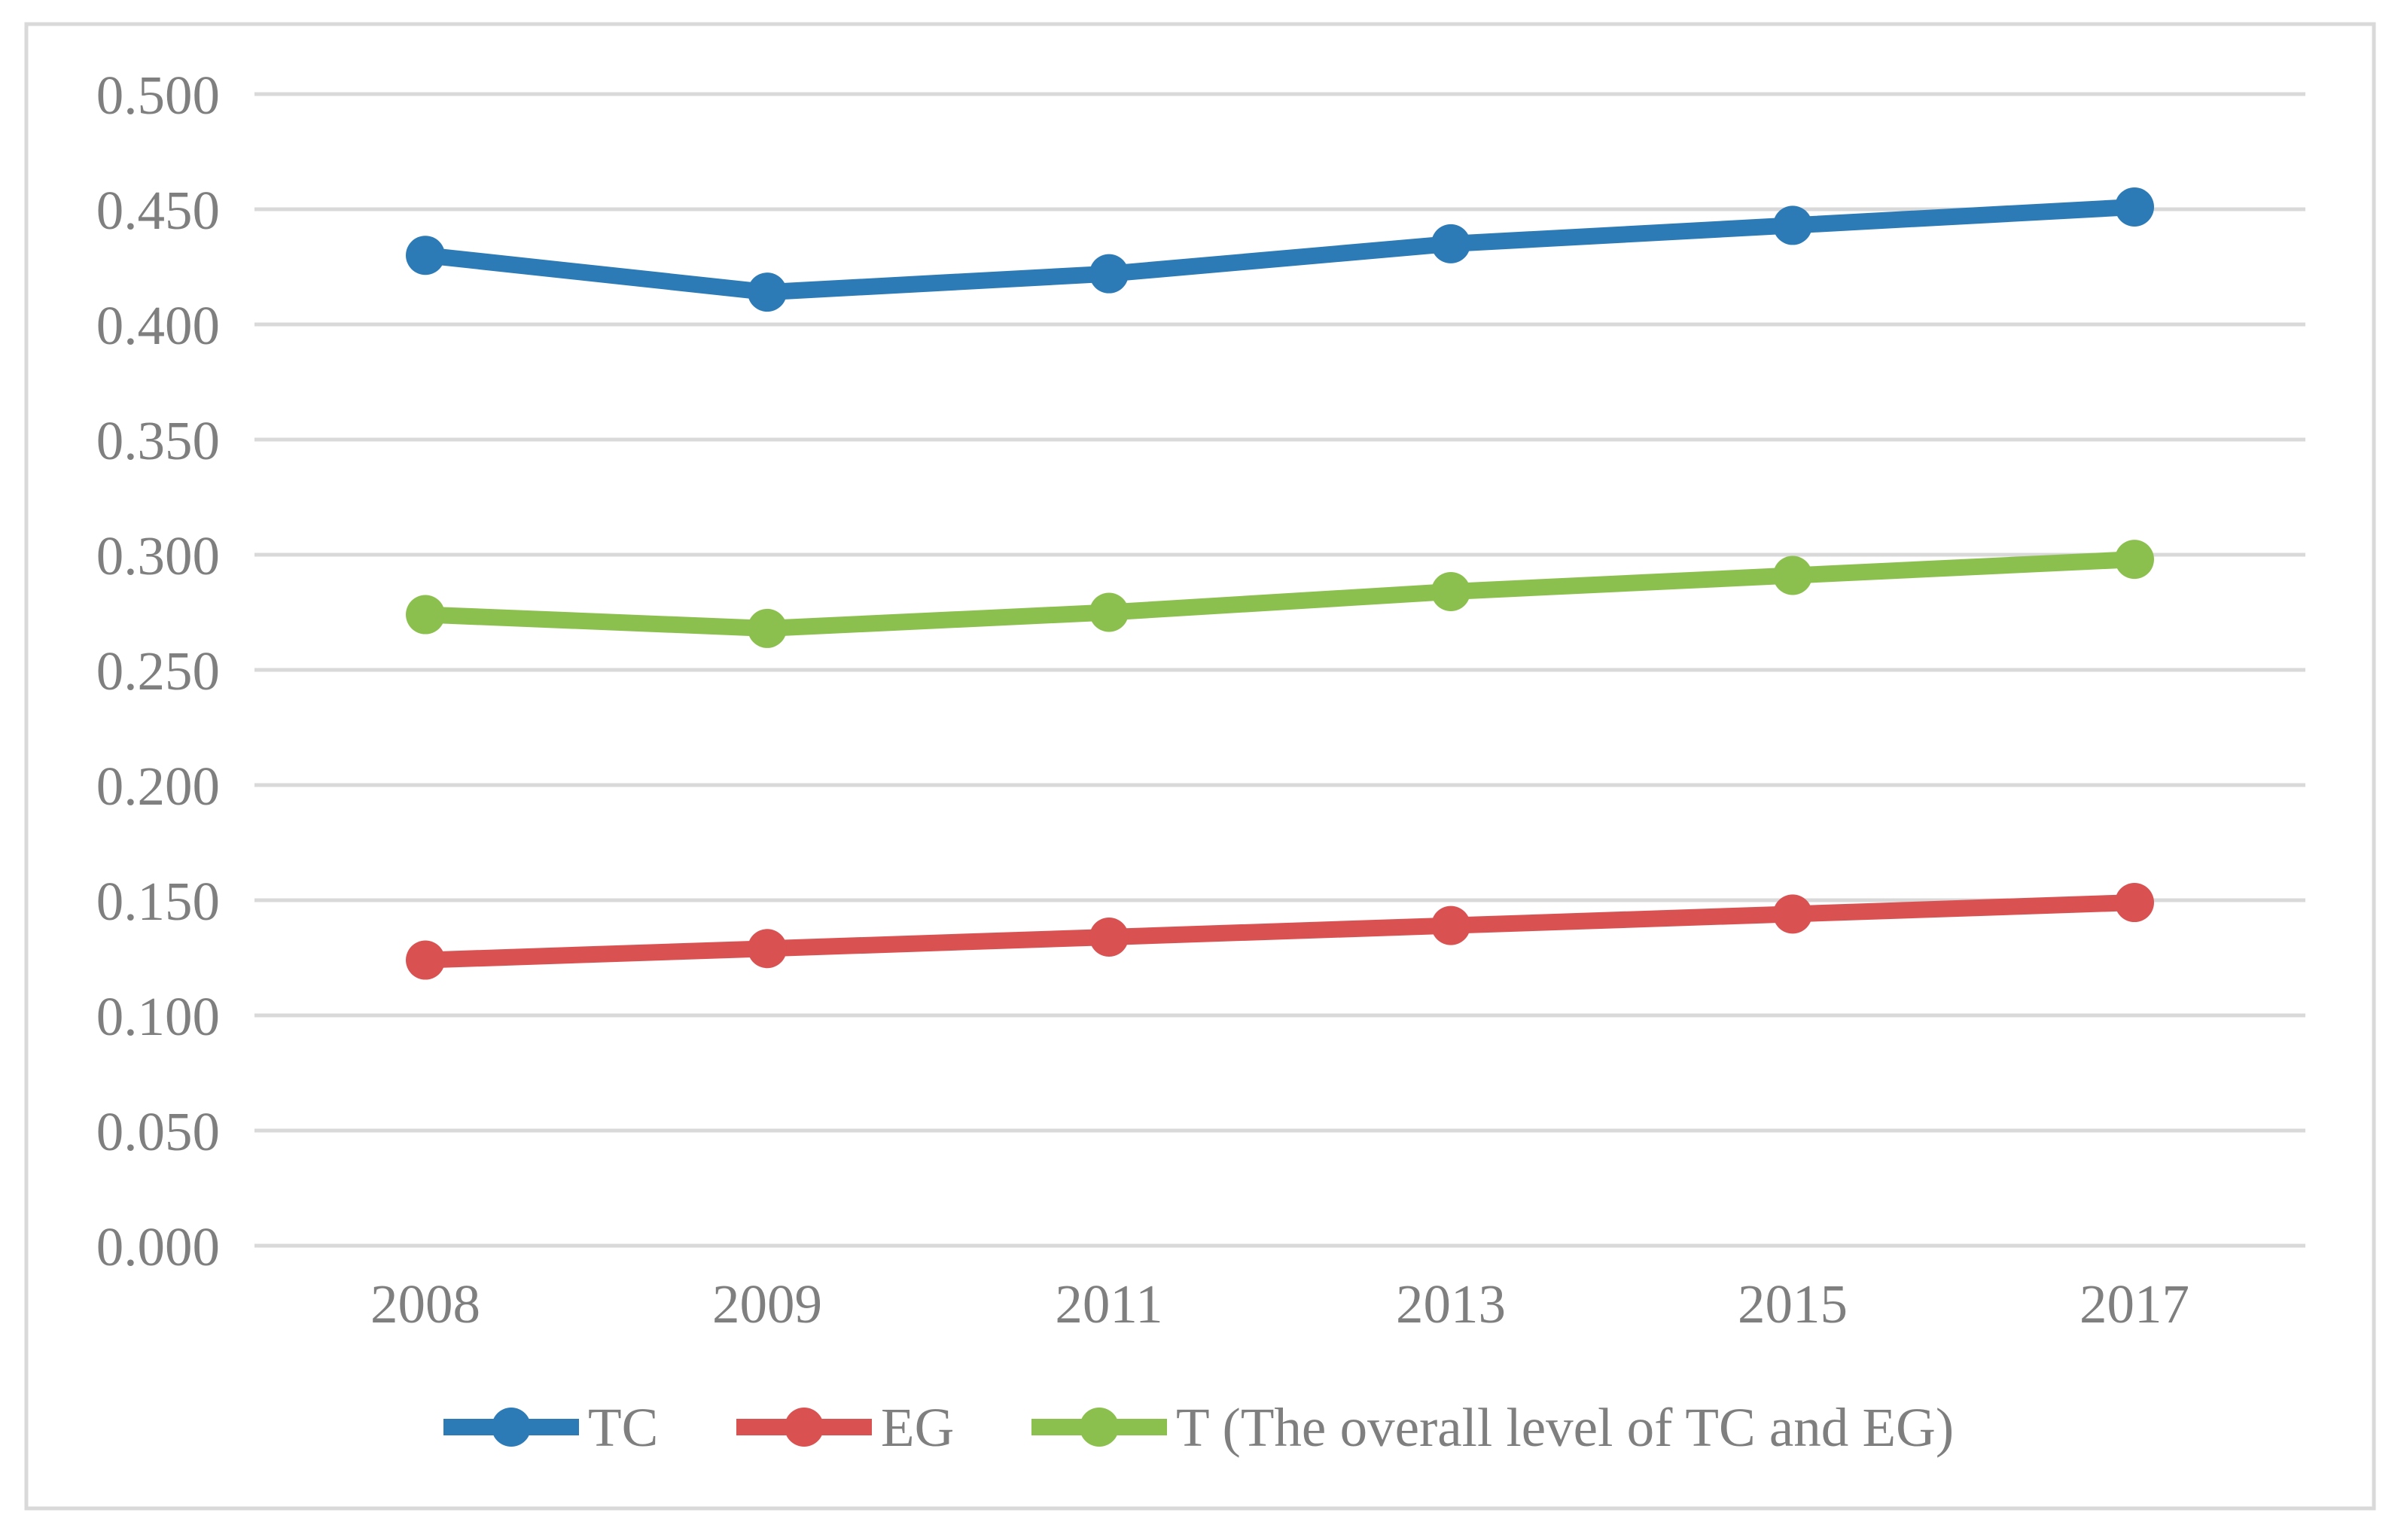  What do you see at coordinates (1565, 1427) in the screenshot?
I see `legend-item-label: T (The overall level of TC and EG)` at bounding box center [1565, 1427].